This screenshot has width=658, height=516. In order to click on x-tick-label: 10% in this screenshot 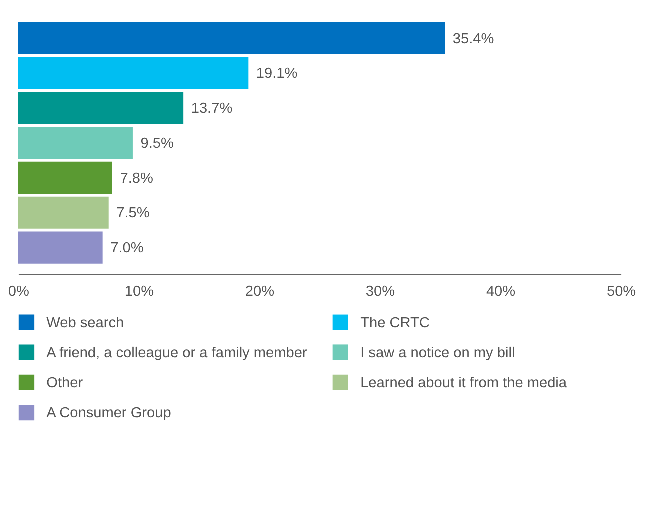, I will do `click(139, 292)`.